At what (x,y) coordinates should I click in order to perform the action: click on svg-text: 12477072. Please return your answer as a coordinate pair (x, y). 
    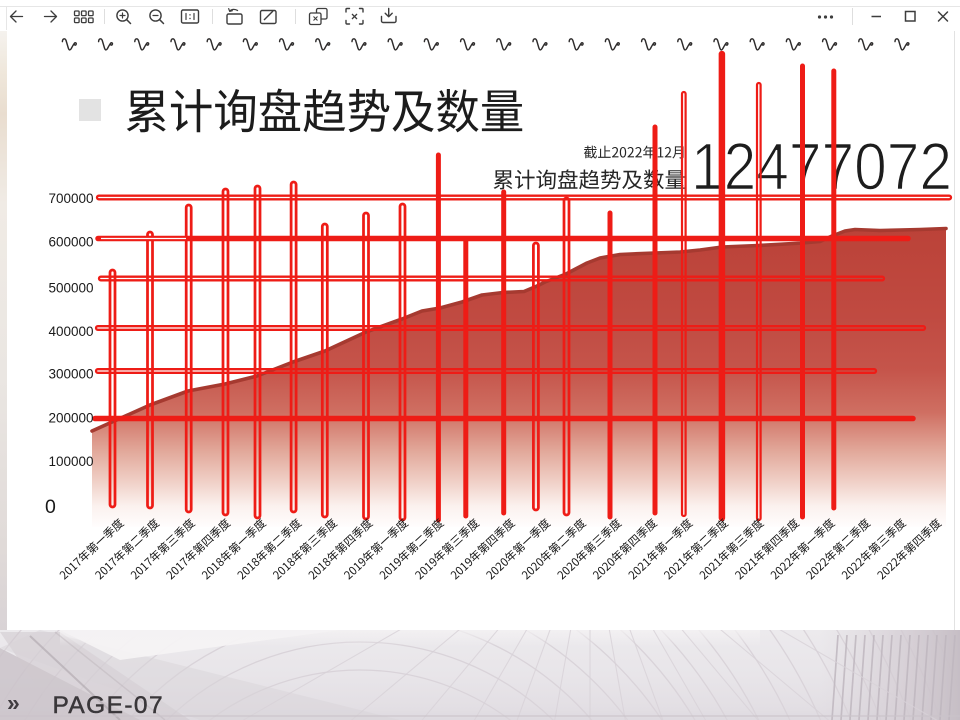
    Looking at the image, I should click on (821, 168).